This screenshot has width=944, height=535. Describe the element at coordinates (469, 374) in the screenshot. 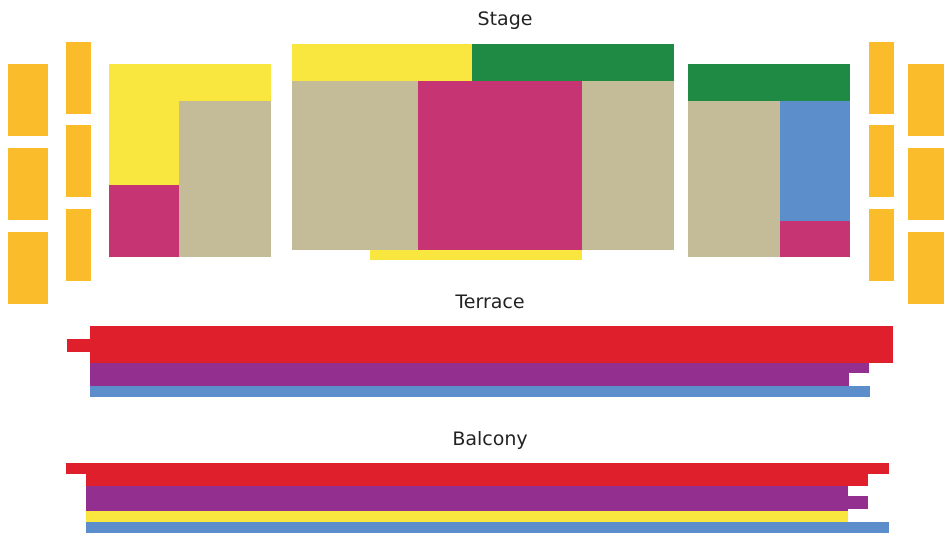

I see `terrace-row-purple` at that location.